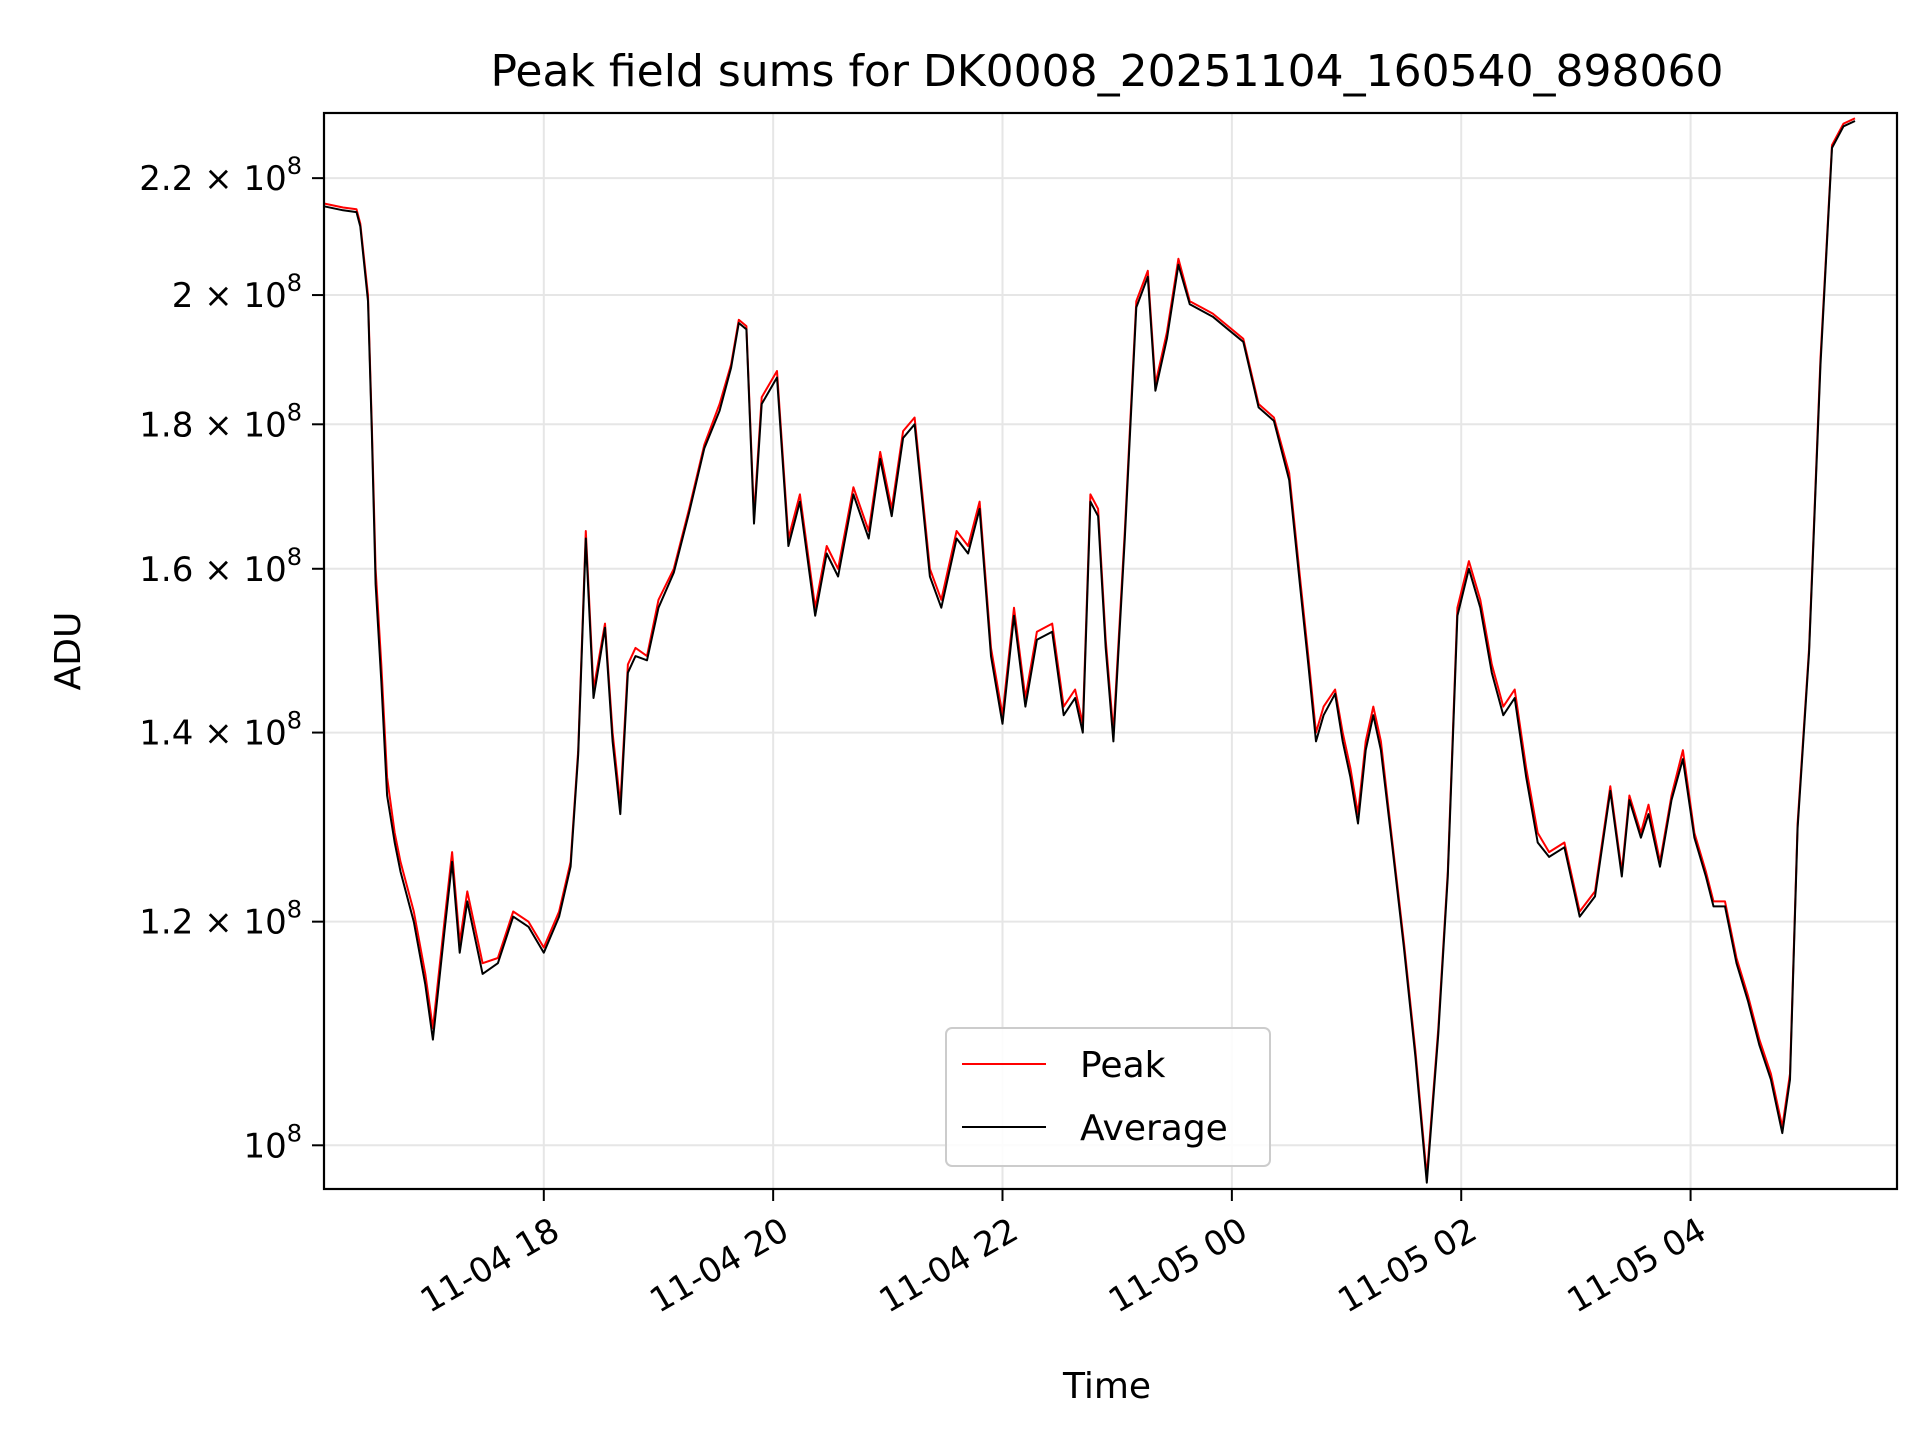  I want to click on y-tick-label: 2.2 × 10⁸, so click(220, 175).